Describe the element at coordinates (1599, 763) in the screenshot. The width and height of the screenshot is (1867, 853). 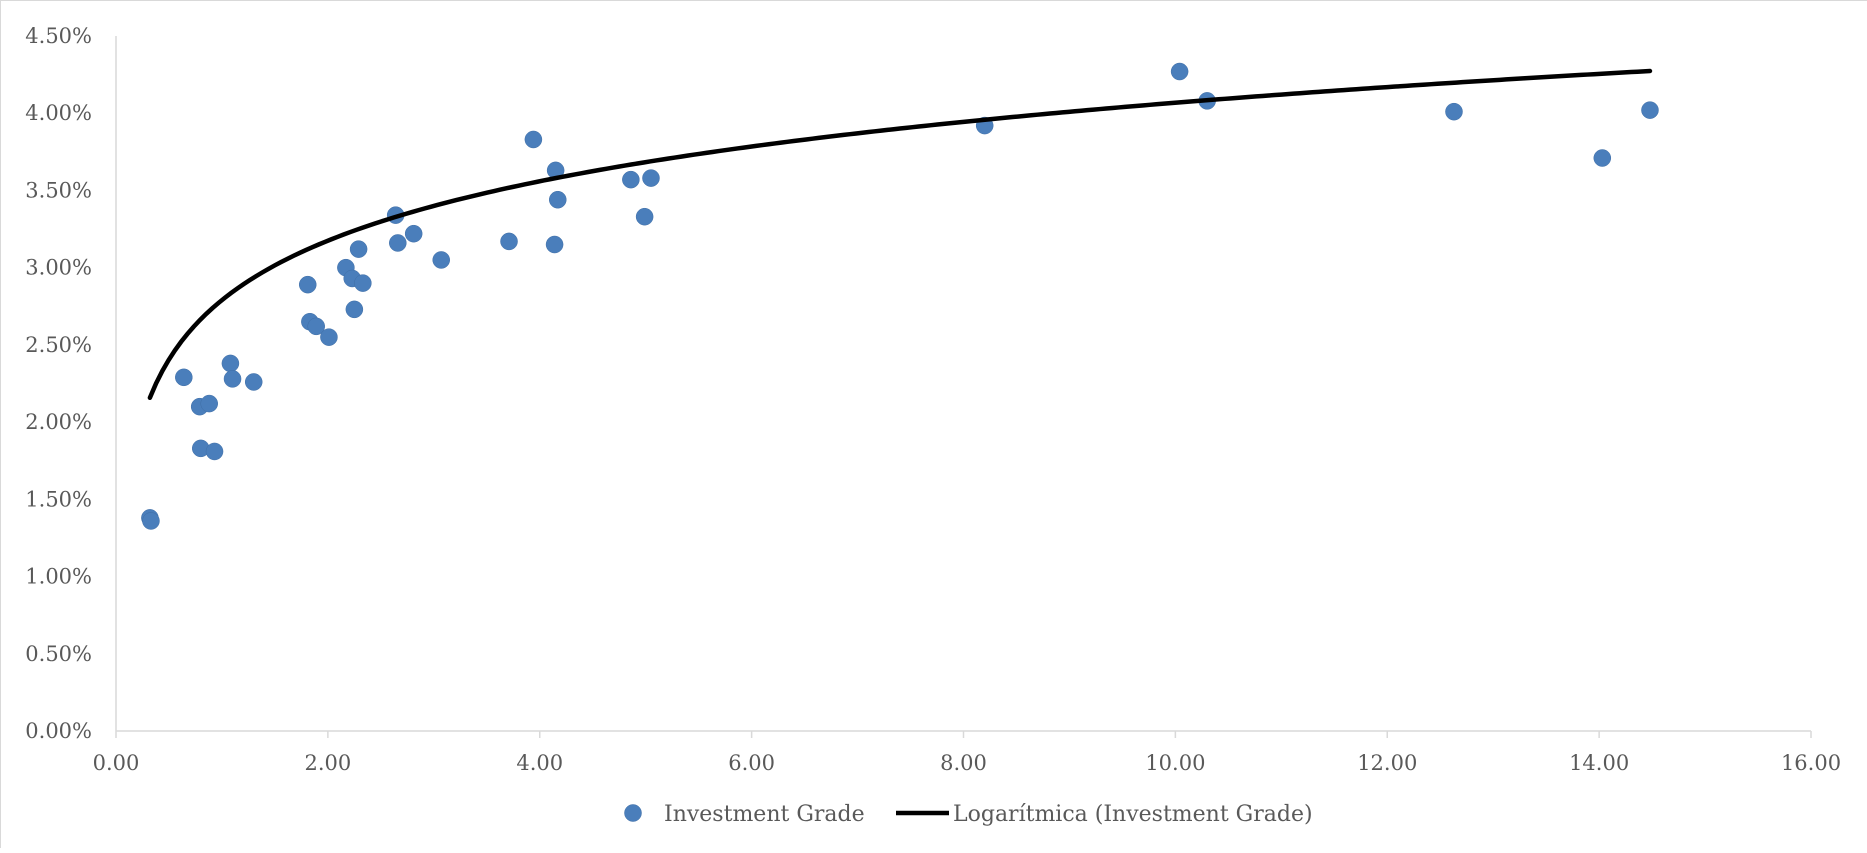
I see `x-tick-label: 14.00` at that location.